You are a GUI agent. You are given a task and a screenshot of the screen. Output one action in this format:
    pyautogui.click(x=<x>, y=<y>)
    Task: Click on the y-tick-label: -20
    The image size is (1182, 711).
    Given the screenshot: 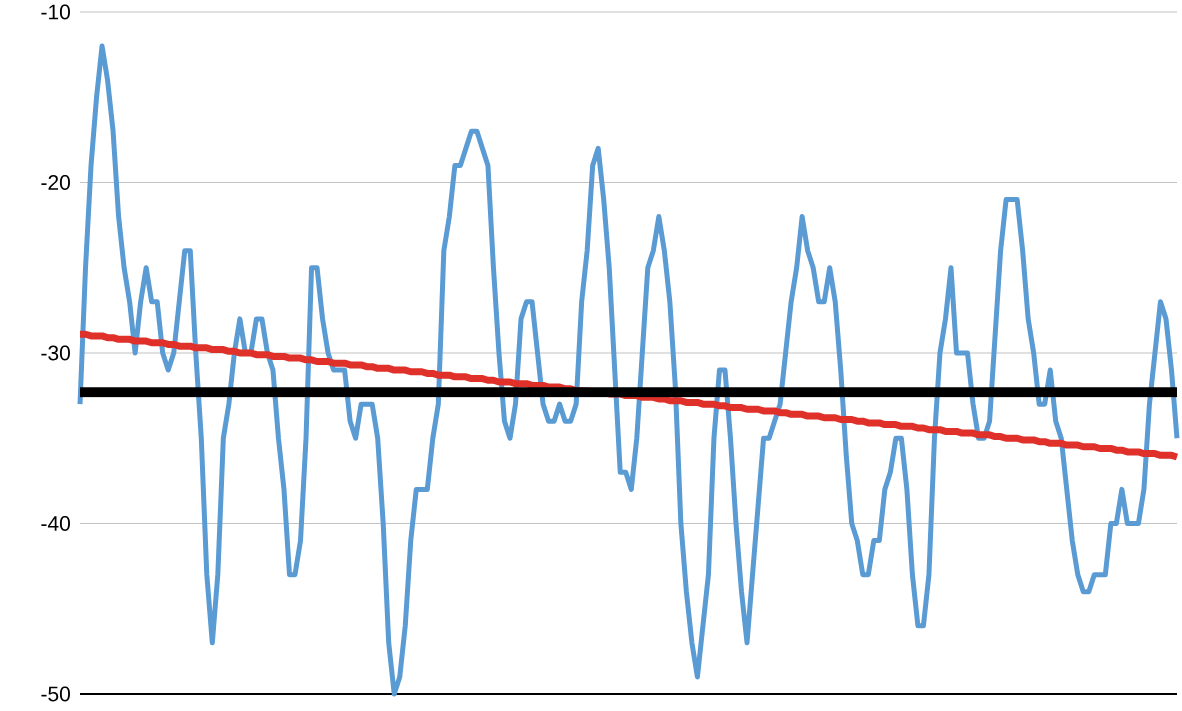 What is the action you would take?
    pyautogui.click(x=55, y=182)
    